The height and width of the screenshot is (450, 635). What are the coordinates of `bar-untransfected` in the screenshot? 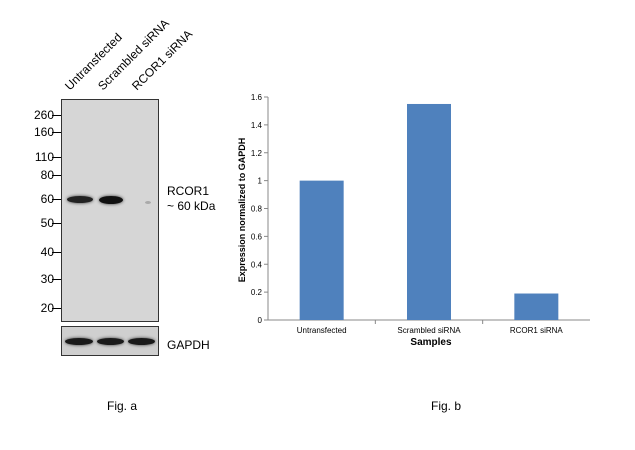 It's located at (321, 250).